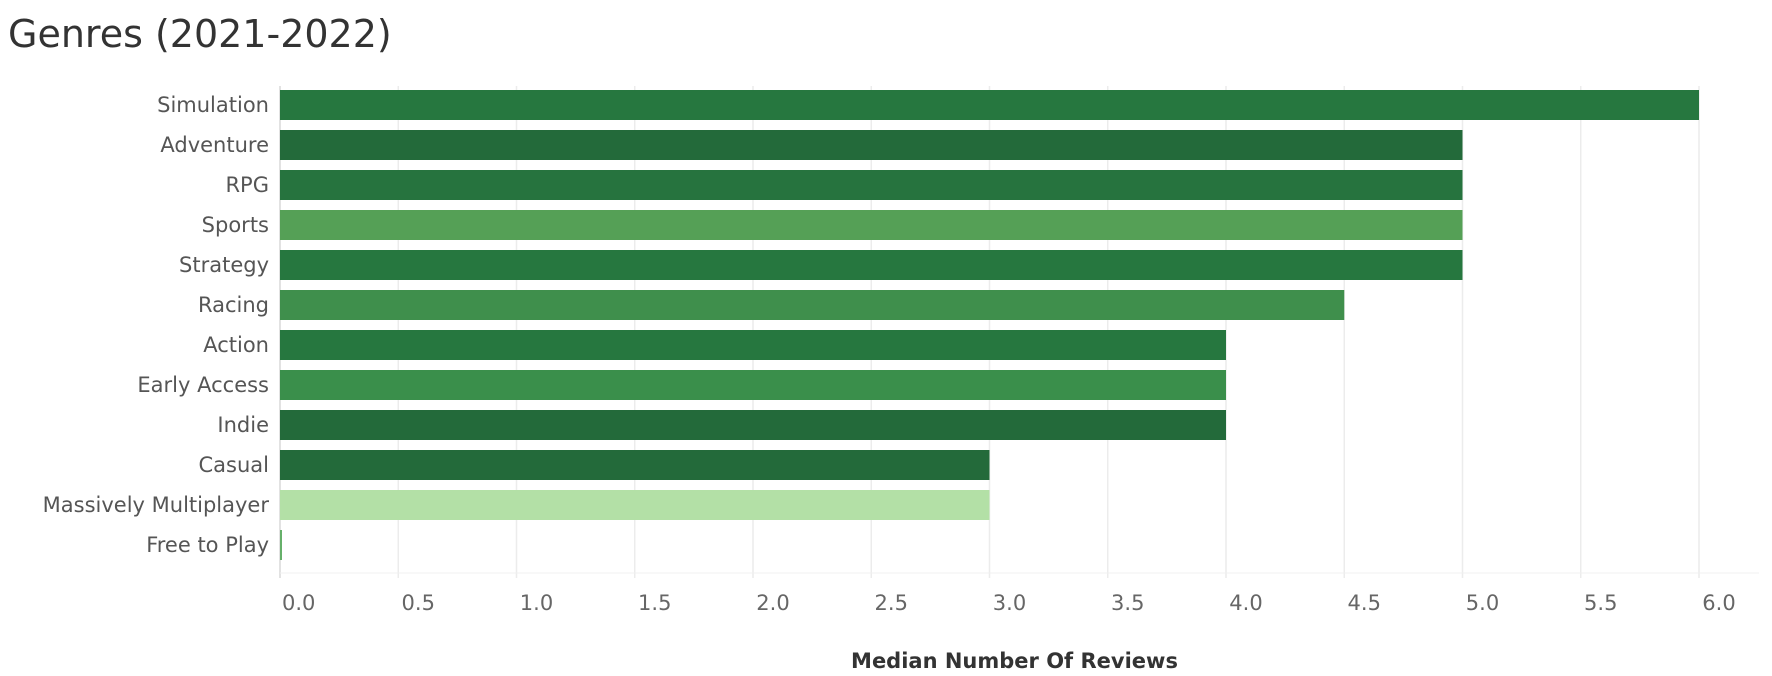  I want to click on x-axis-title: Median Number Of Reviews, so click(1014, 661).